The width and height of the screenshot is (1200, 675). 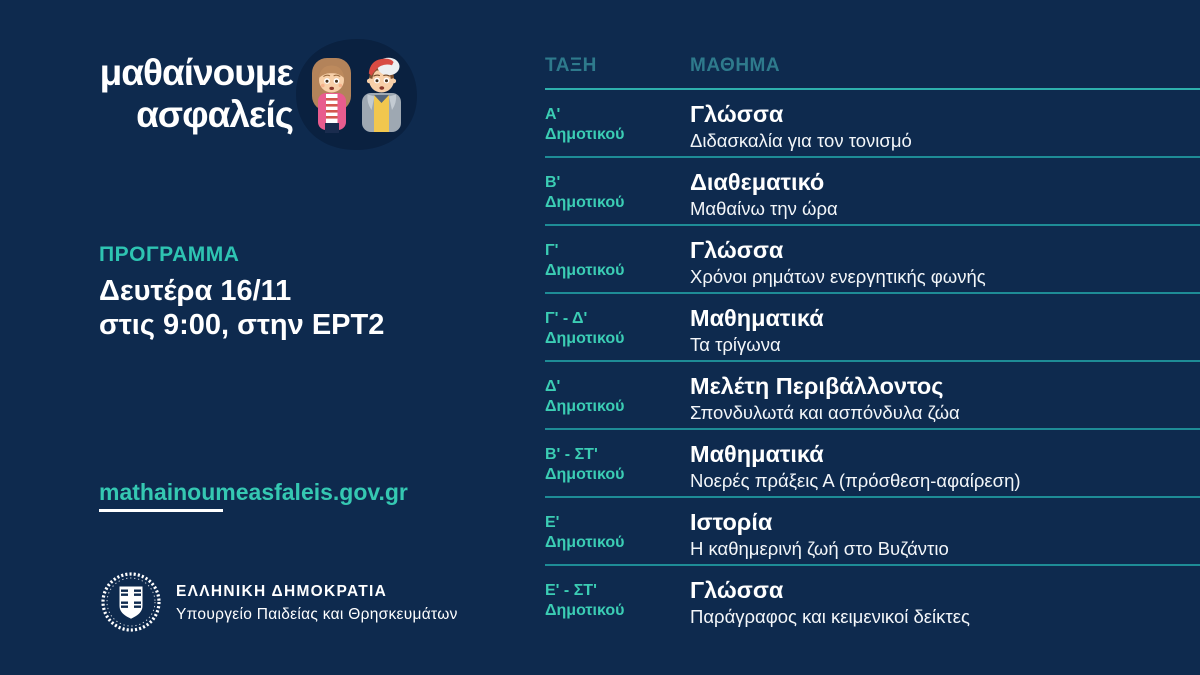 I want to click on subject-cell: Διαθεματικό Μαθαίνω την ώρα, so click(x=945, y=191).